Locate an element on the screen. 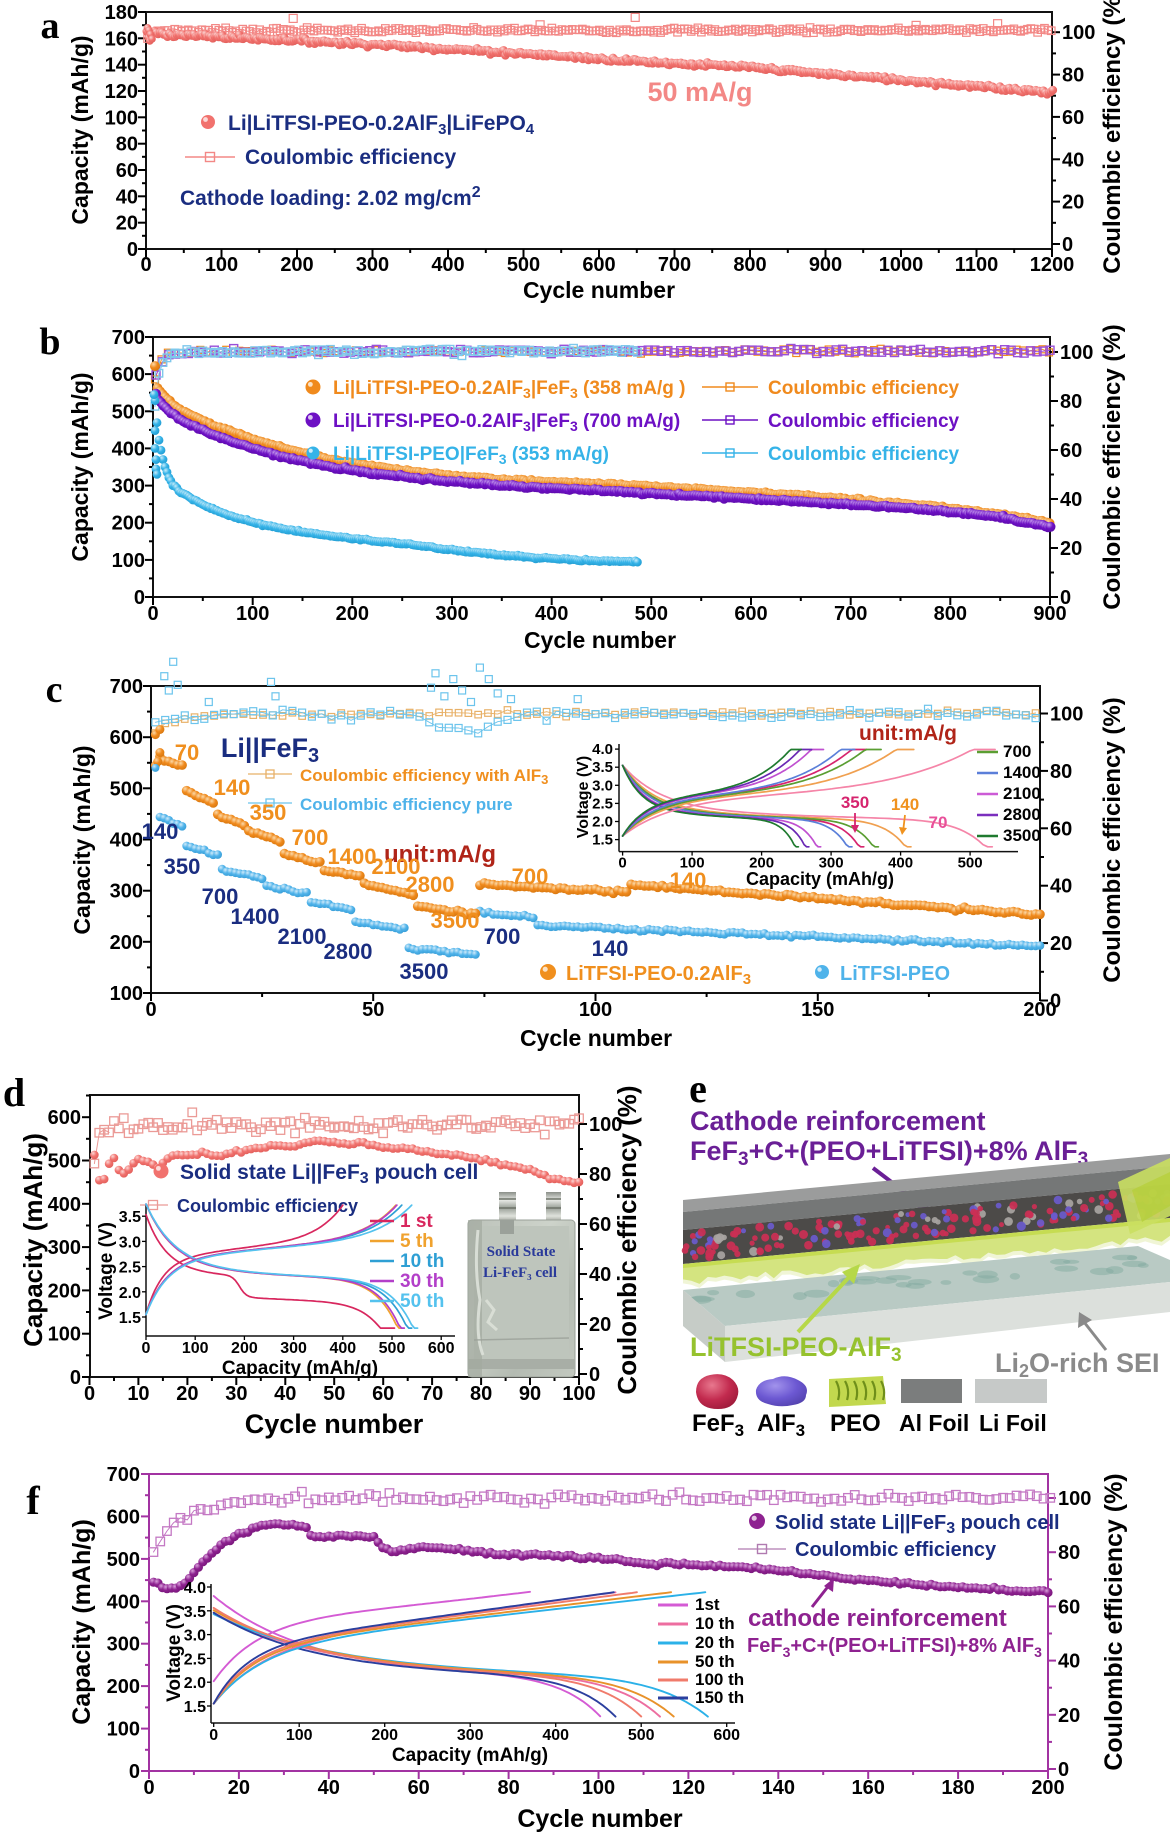 The width and height of the screenshot is (1170, 1839). svg-text: e is located at coordinates (698, 1088).